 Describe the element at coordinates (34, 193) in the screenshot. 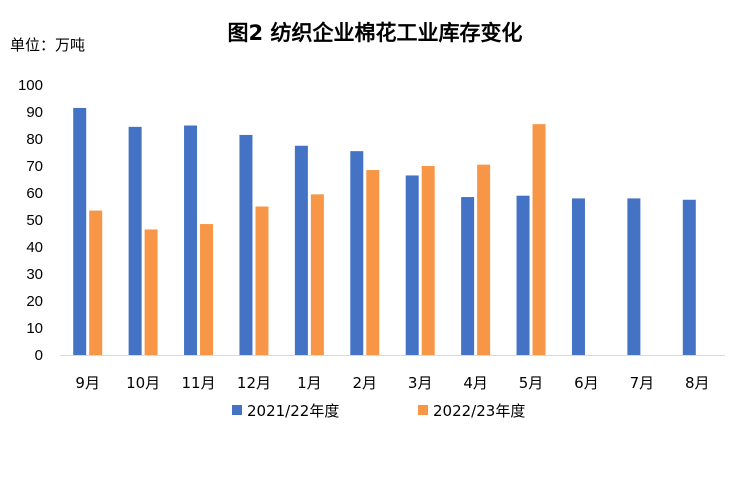

I see `y-tick-label: 60` at that location.